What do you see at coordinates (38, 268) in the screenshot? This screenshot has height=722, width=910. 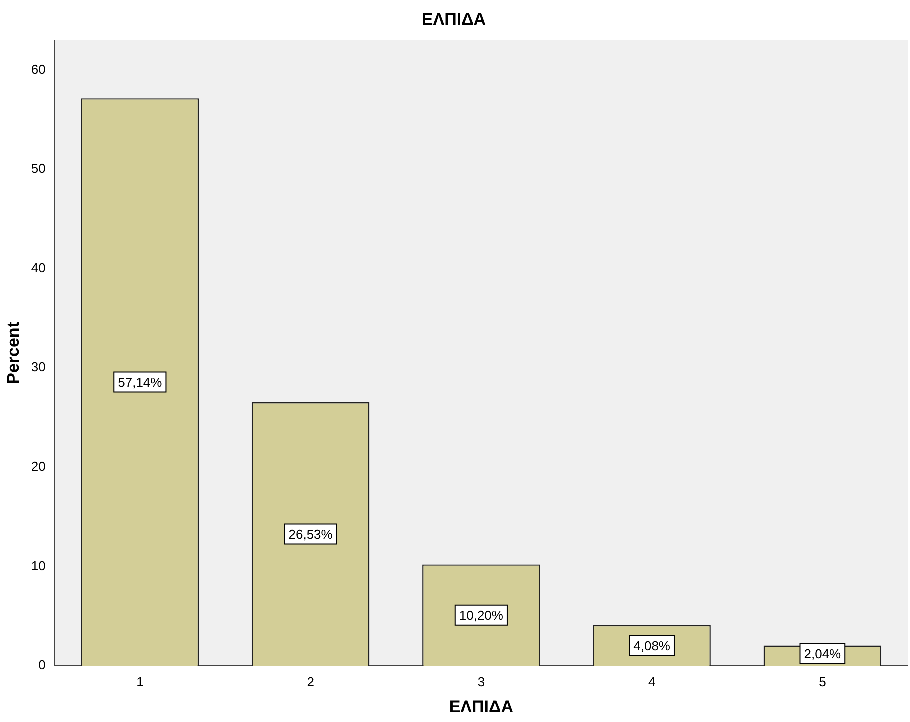 I see `y-tick-label: 40` at bounding box center [38, 268].